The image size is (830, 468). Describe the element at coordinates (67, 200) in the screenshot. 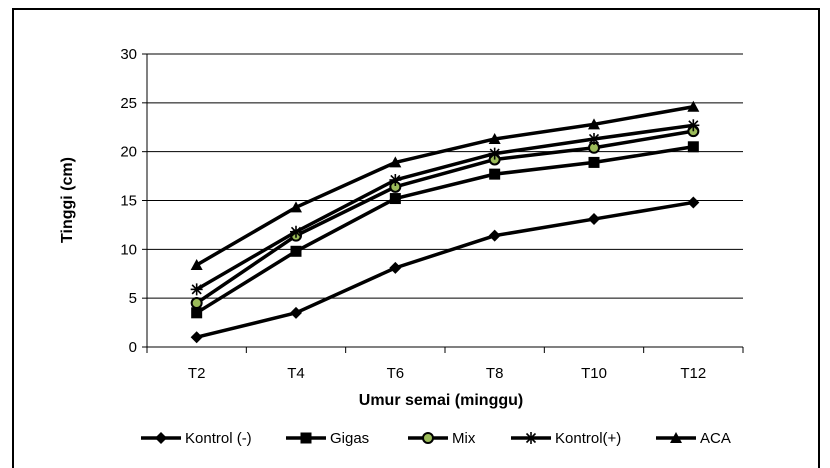

I see `y-axis-title: Tinggi (cm)` at that location.